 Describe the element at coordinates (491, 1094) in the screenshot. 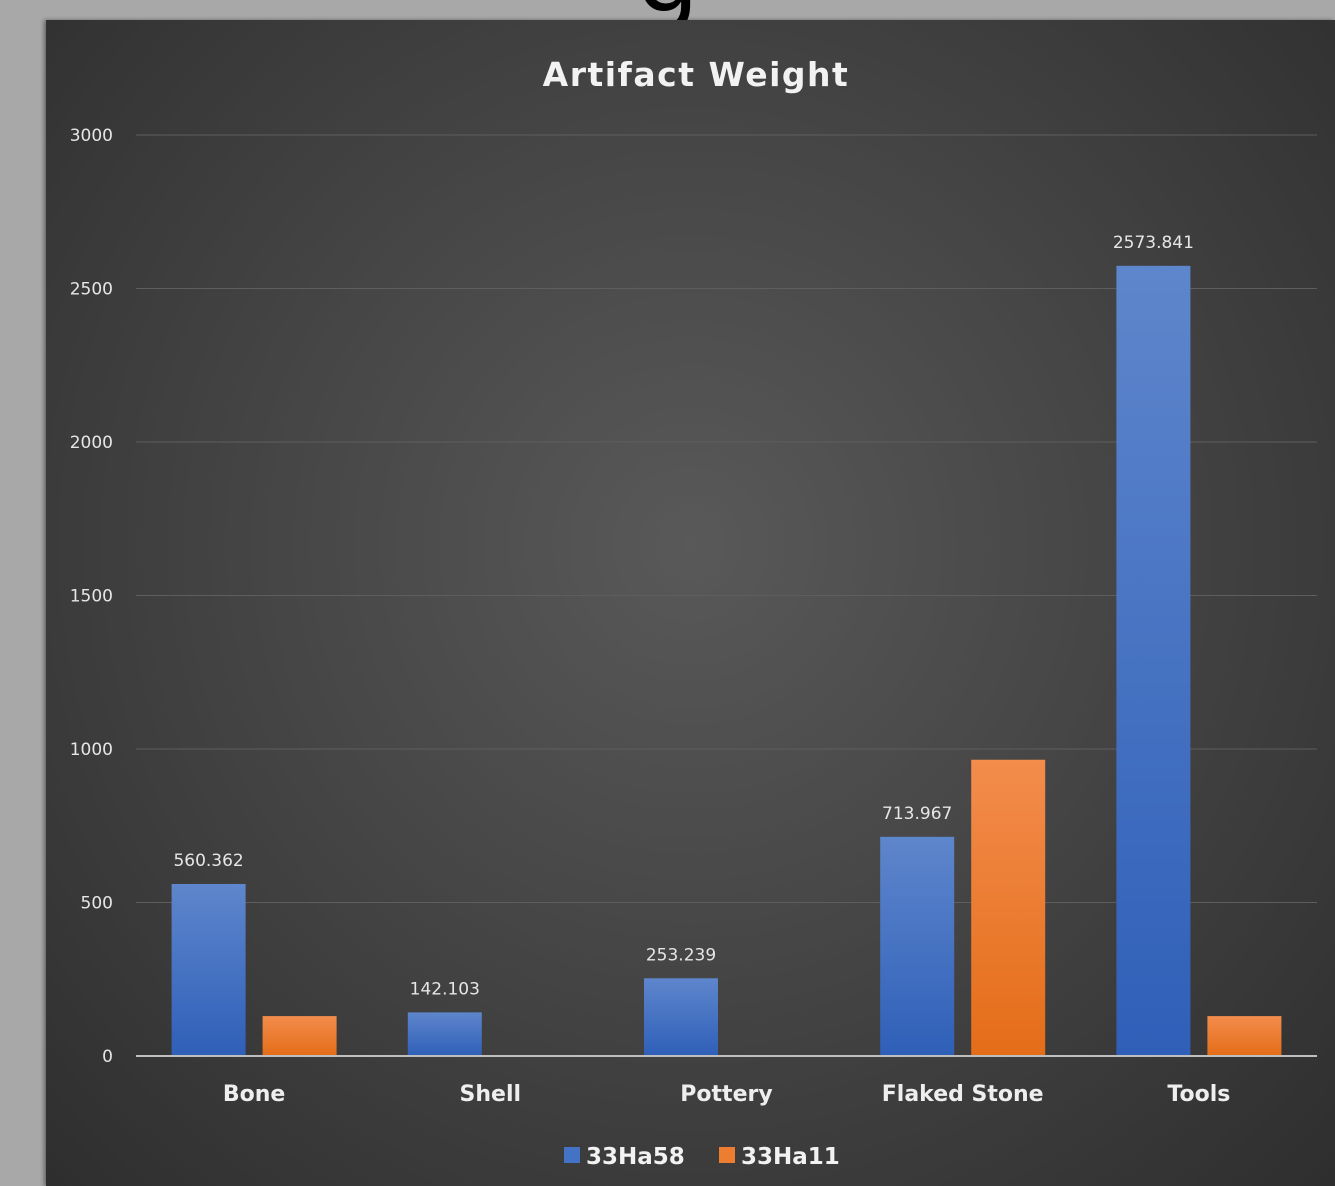

I see `x-tick-label: Shell` at that location.